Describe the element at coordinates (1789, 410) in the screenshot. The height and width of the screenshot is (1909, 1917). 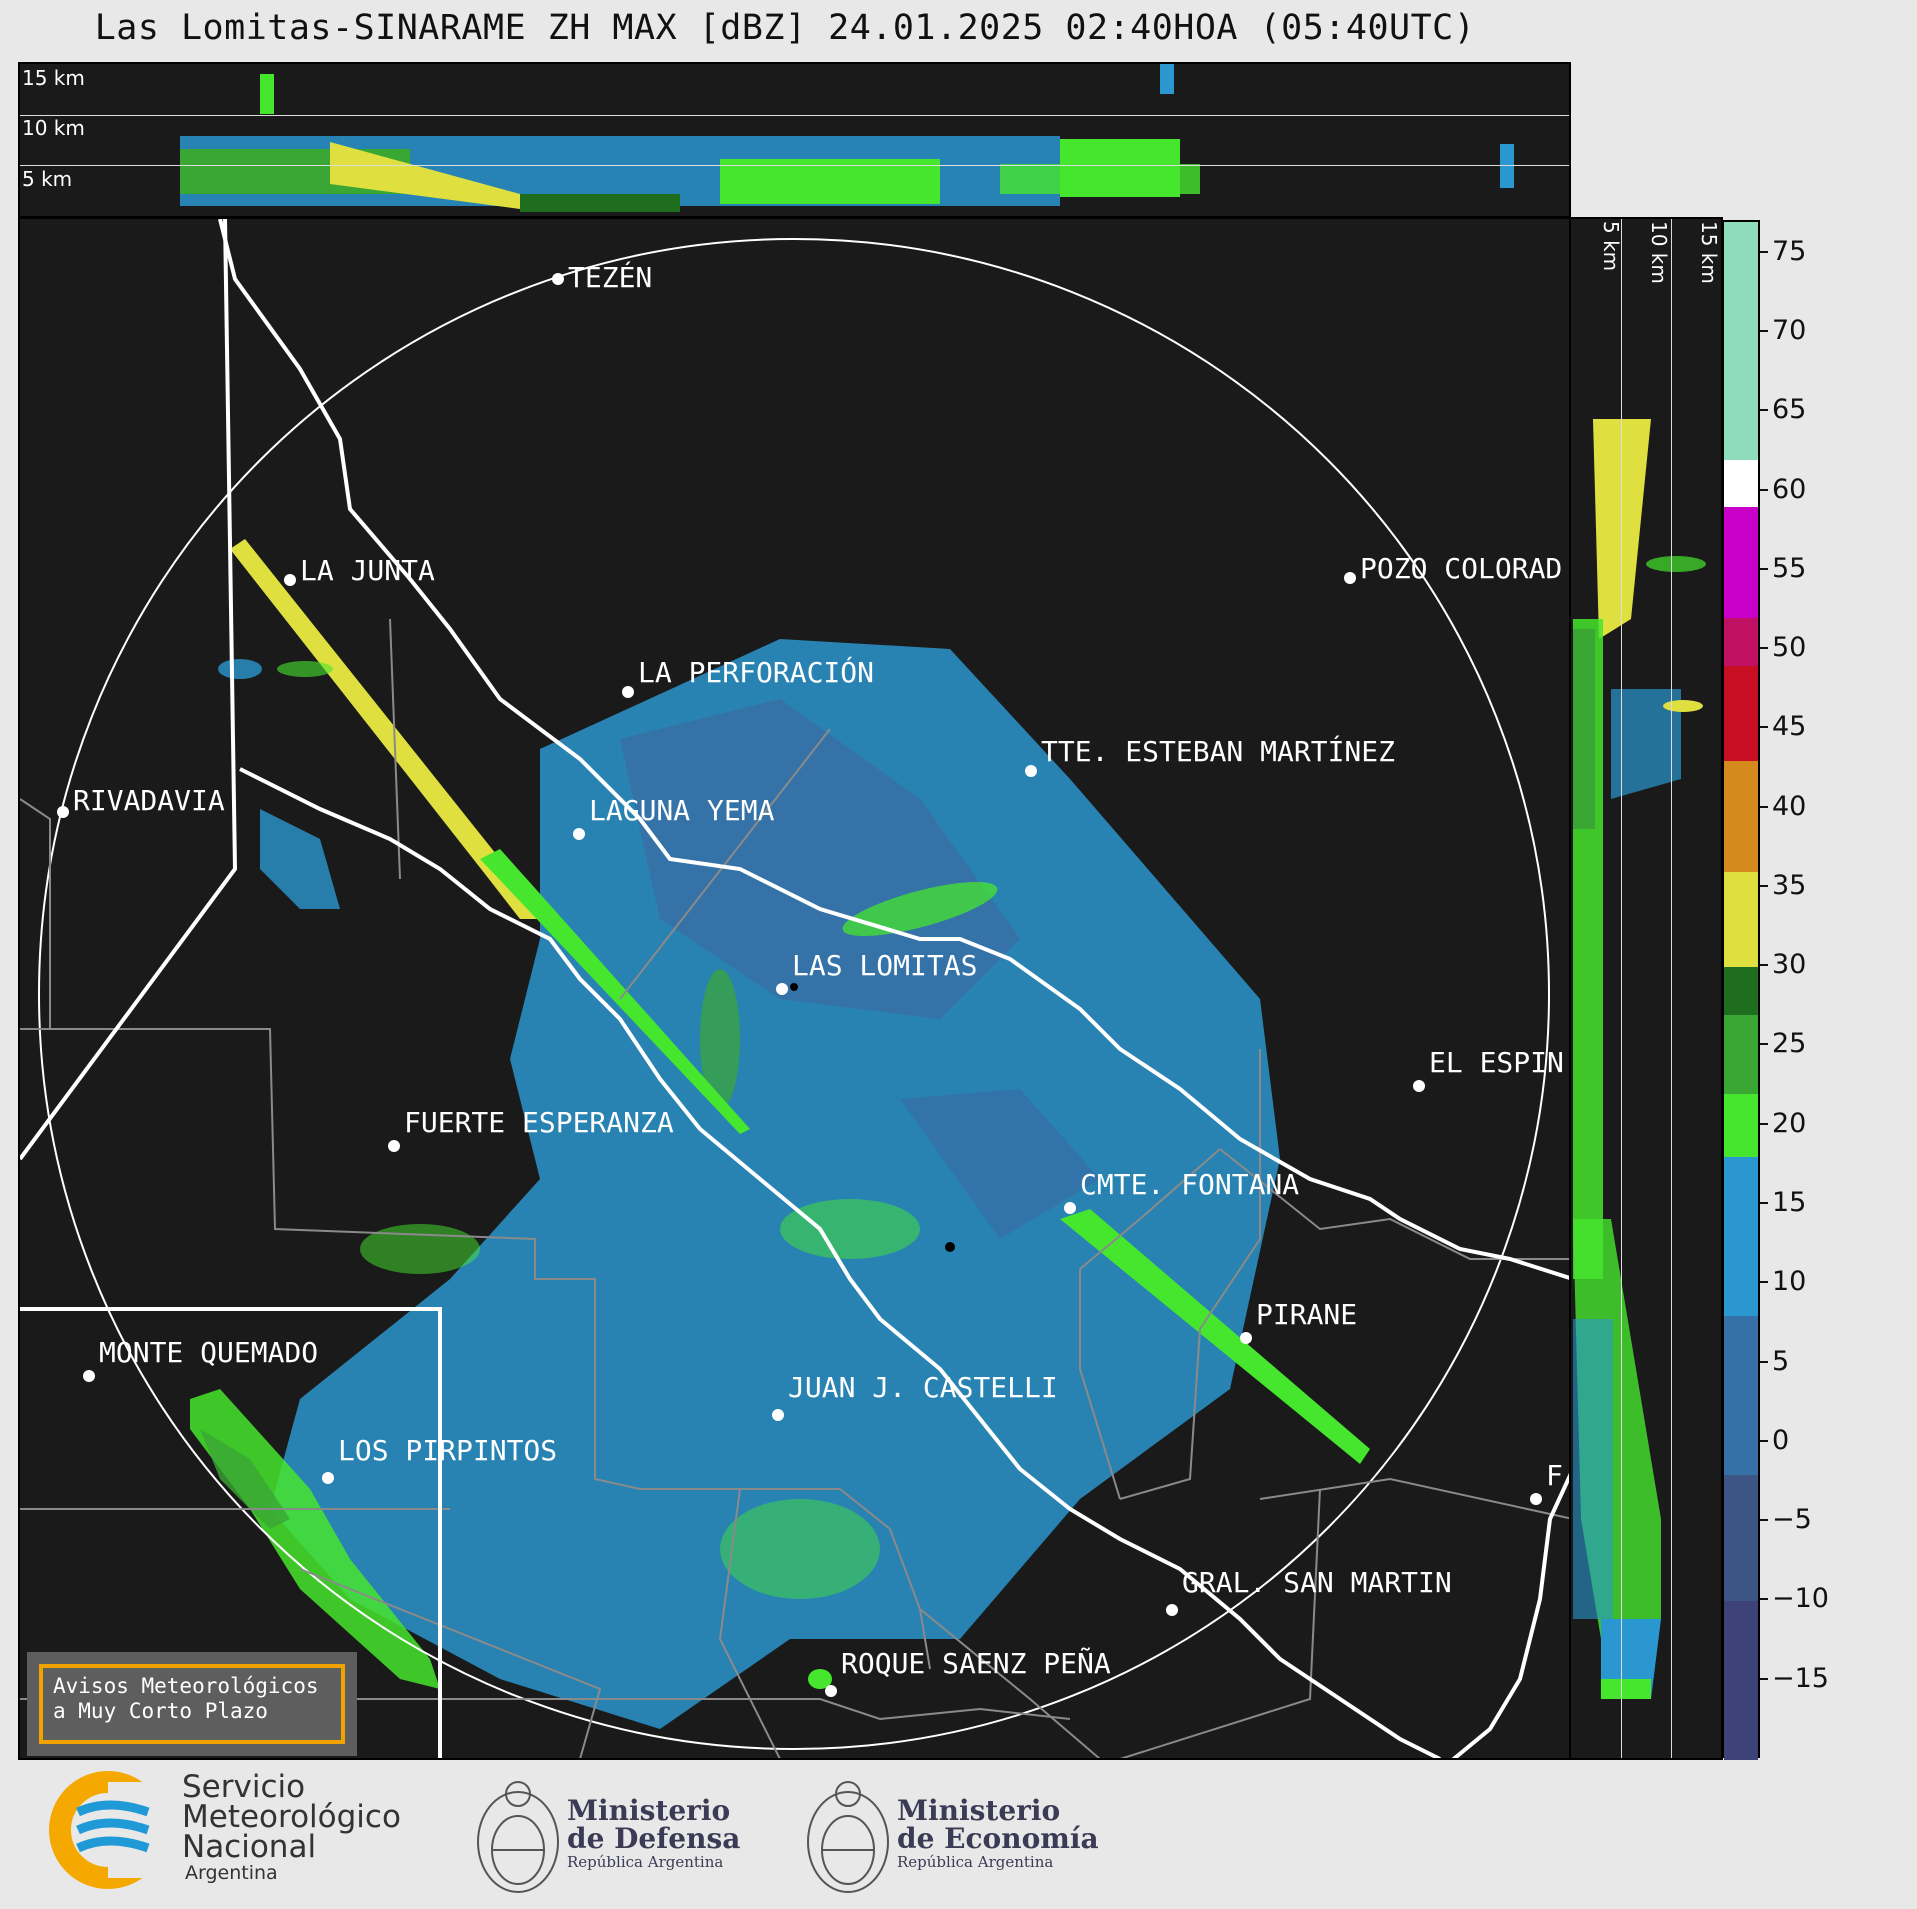
I see `colorbar-tick-label: 65` at that location.